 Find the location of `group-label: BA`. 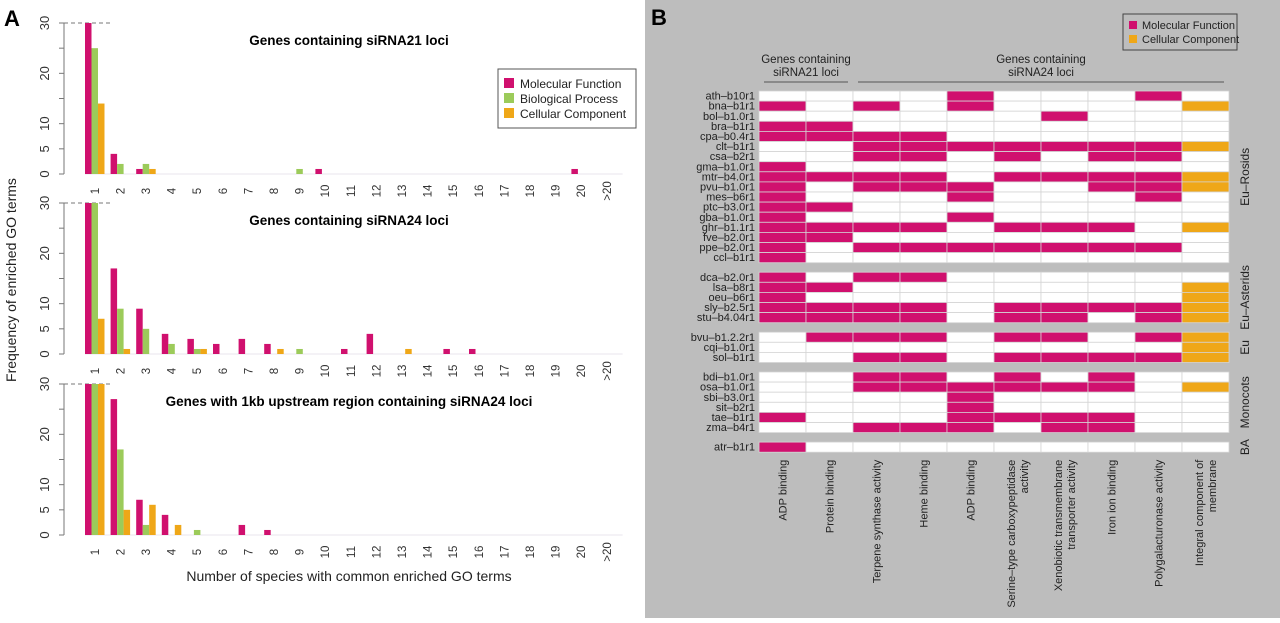

group-label: BA is located at coordinates (1245, 447).